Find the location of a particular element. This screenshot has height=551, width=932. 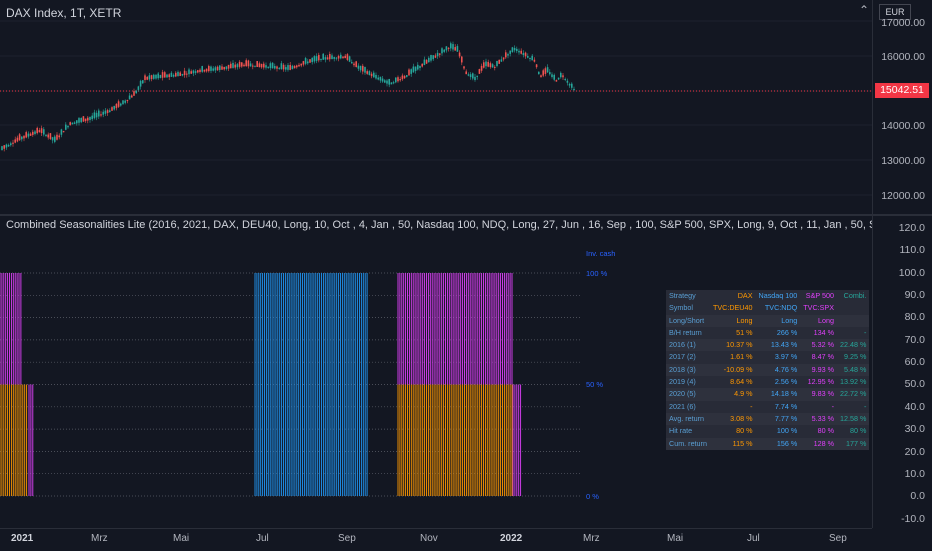

indicator-axis-tick: 70.0 is located at coordinates (914, 339).